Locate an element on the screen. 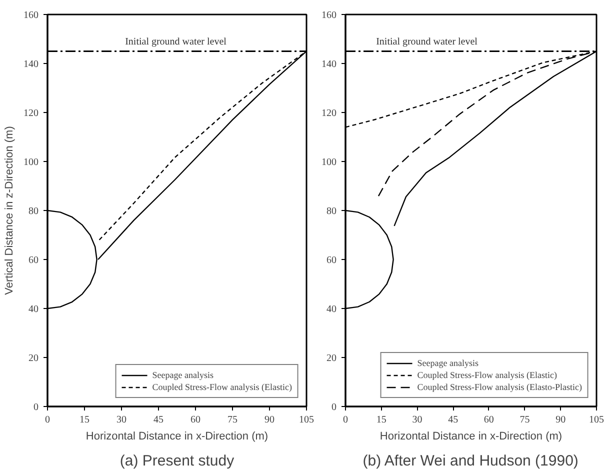 This screenshot has width=608, height=474. legend-label: Coupled Stress-Flow analysis (Elasto-Plastic) is located at coordinates (499, 387).